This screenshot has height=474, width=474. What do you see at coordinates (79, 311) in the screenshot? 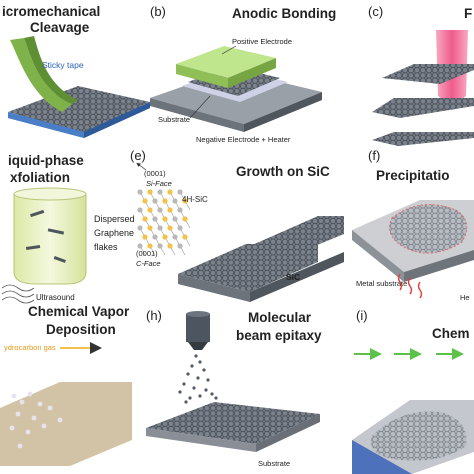
I see `panel-g-title-1: Chemical Vapor` at bounding box center [79, 311].